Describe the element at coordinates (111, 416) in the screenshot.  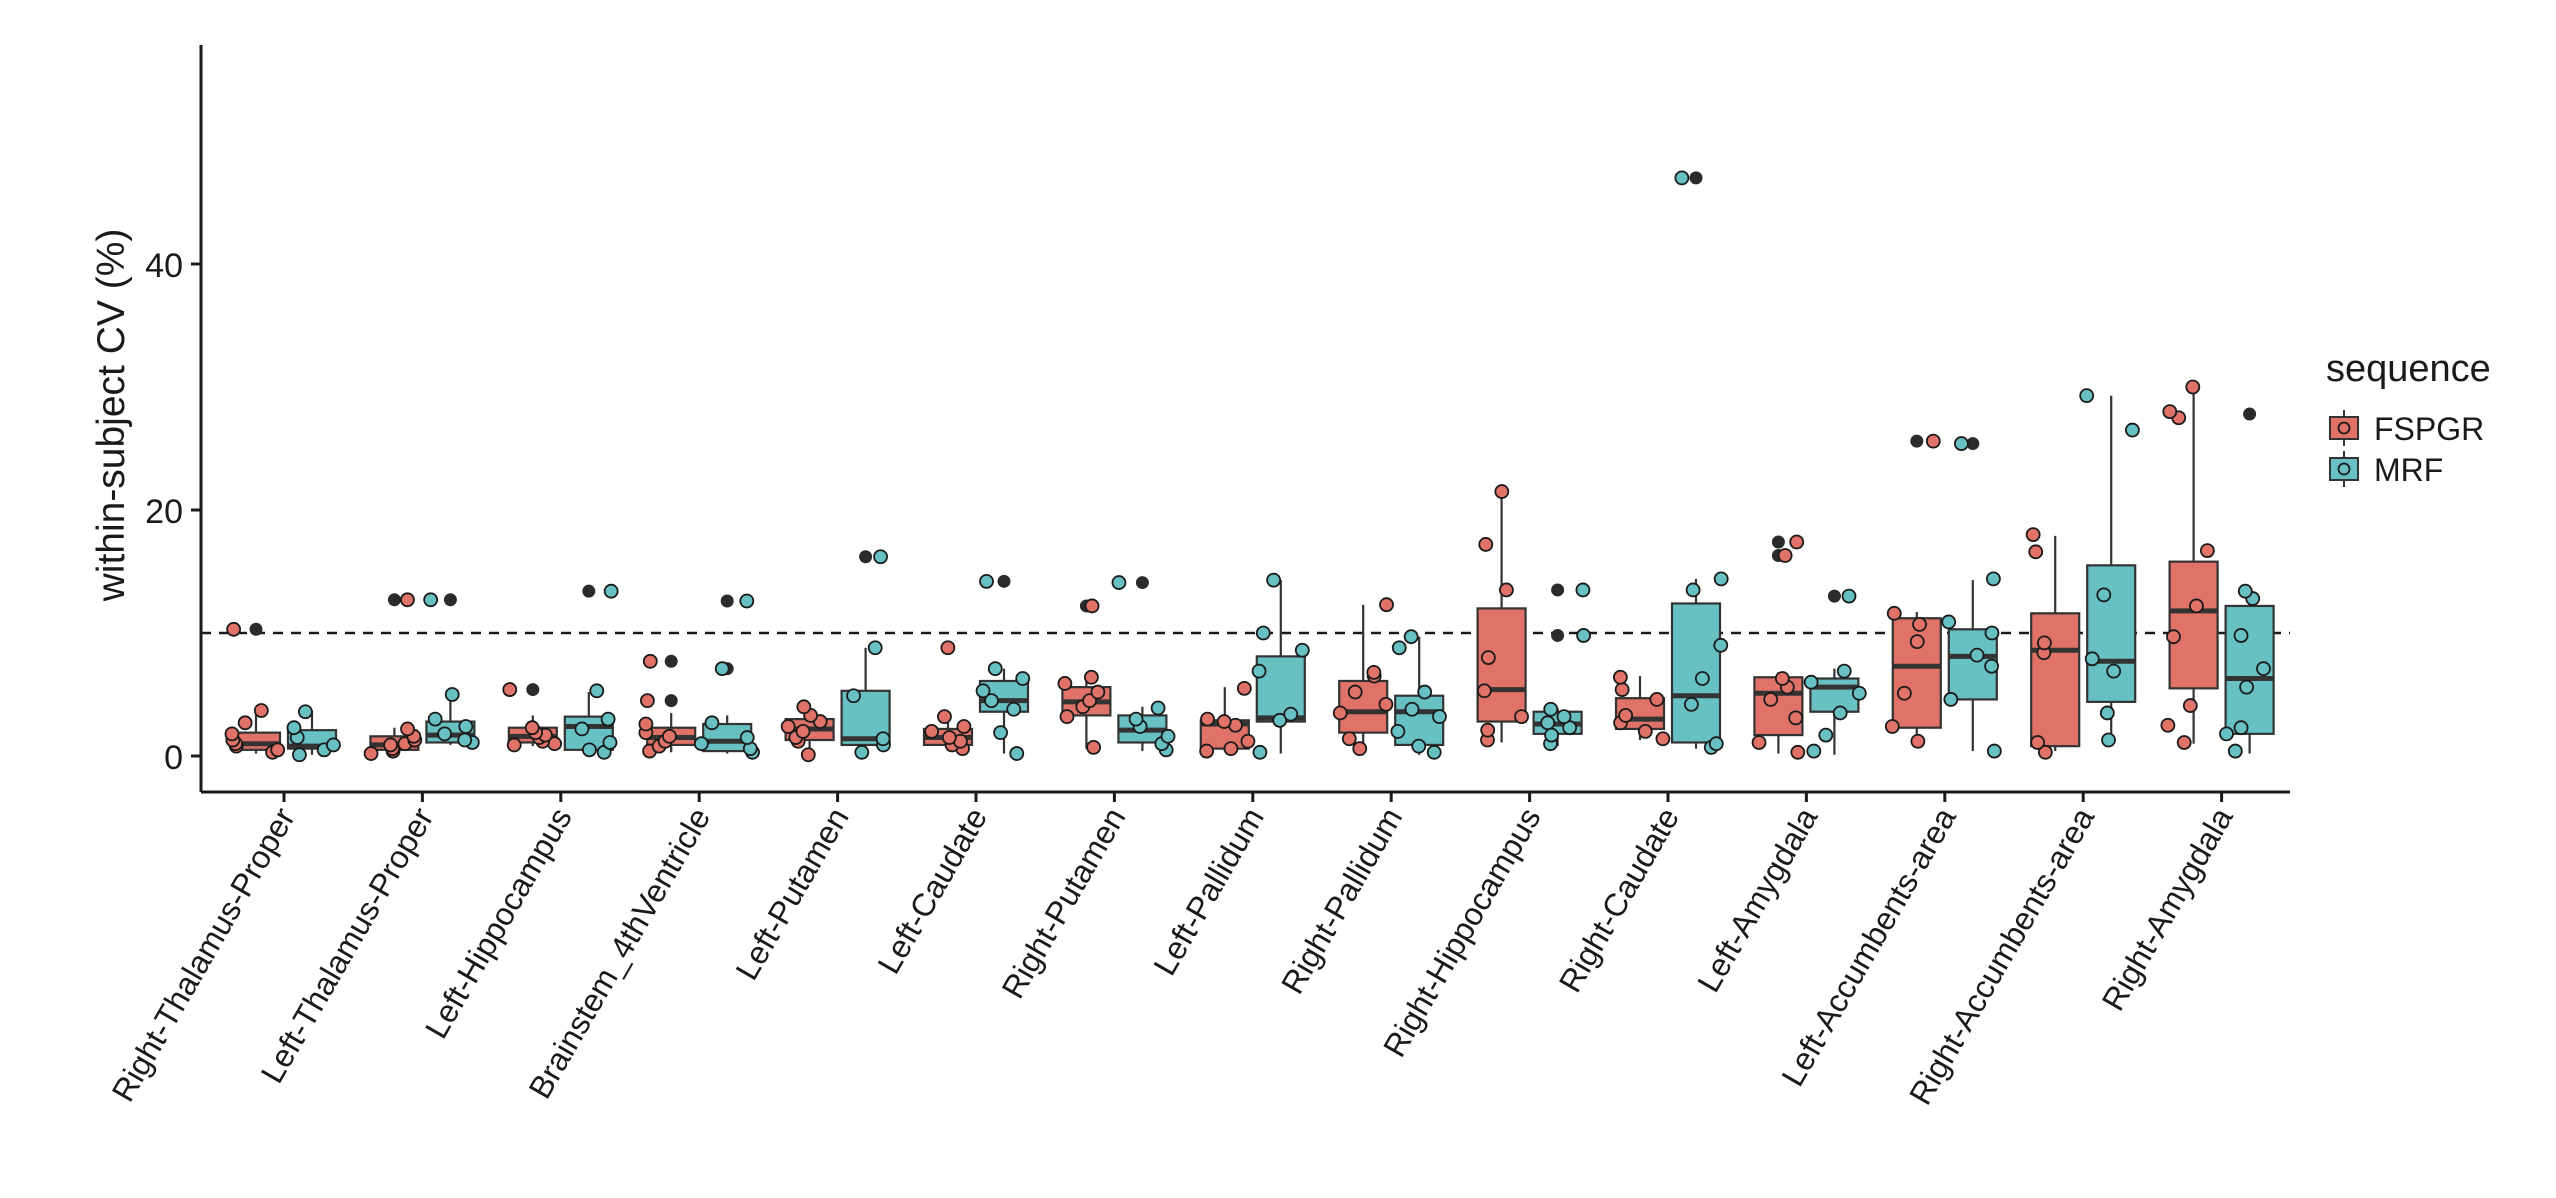
I see `y-axis-label: within-subject CV (%)` at that location.